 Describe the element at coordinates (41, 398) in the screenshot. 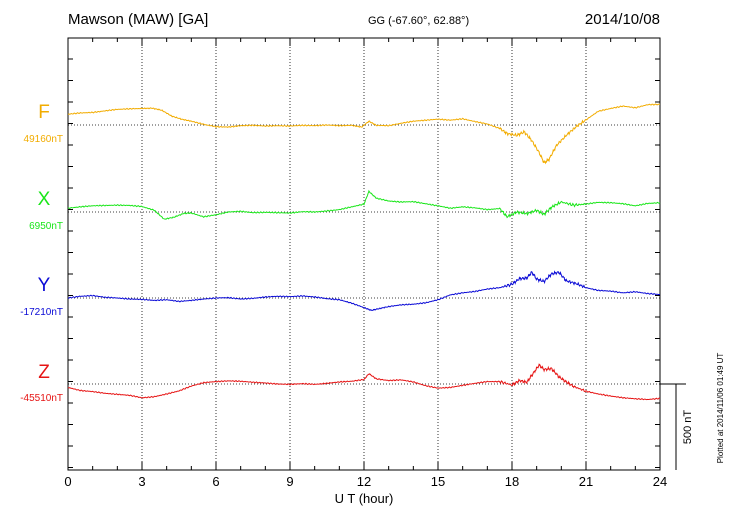

I see `baseline-label-z: -45510nT` at that location.